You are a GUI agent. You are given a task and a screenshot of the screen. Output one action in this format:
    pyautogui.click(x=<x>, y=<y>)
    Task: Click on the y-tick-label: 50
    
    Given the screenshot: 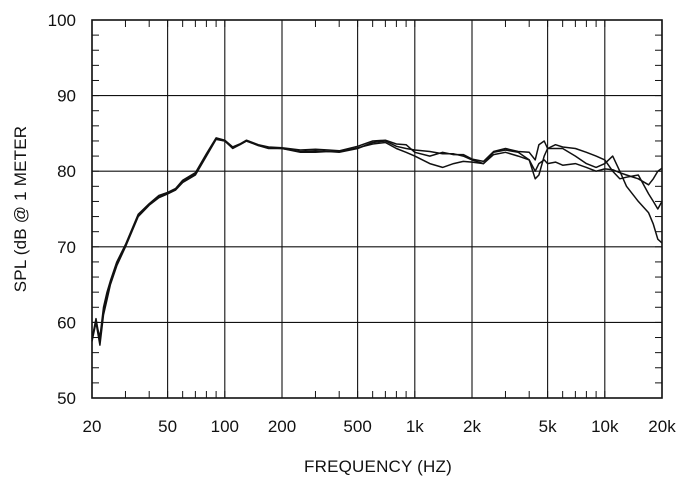 What is the action you would take?
    pyautogui.click(x=66, y=398)
    